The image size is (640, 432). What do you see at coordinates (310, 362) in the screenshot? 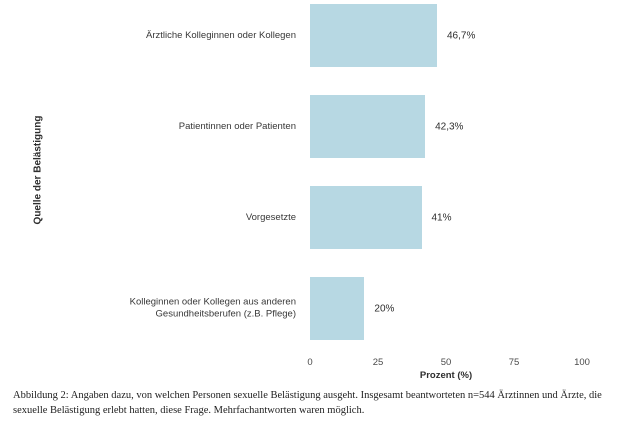
I see `x-tick-label: 0` at bounding box center [310, 362].